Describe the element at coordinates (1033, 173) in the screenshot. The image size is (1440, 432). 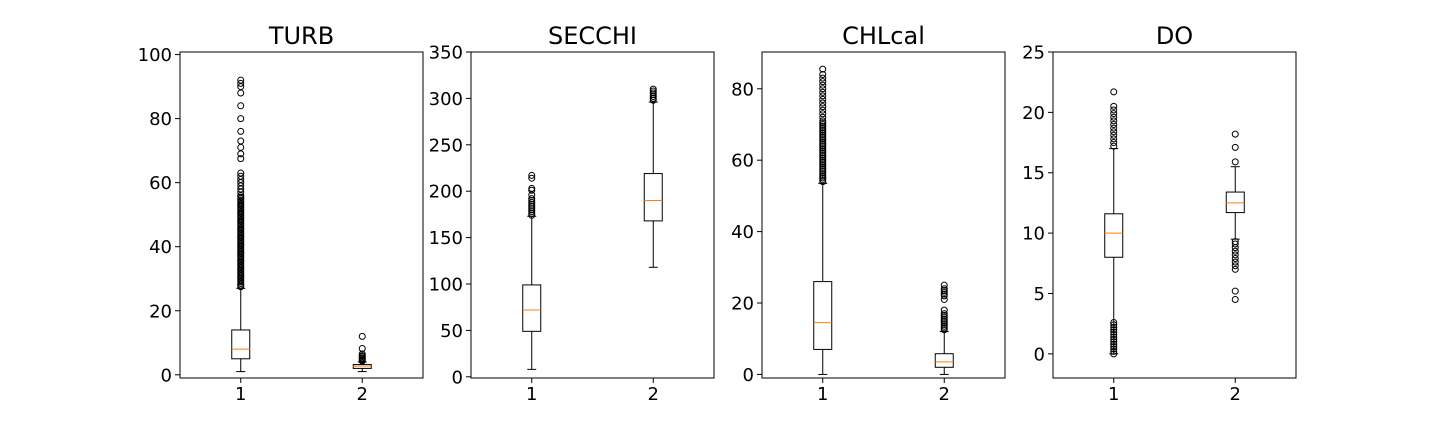
I see `y-tick-label: 15` at that location.